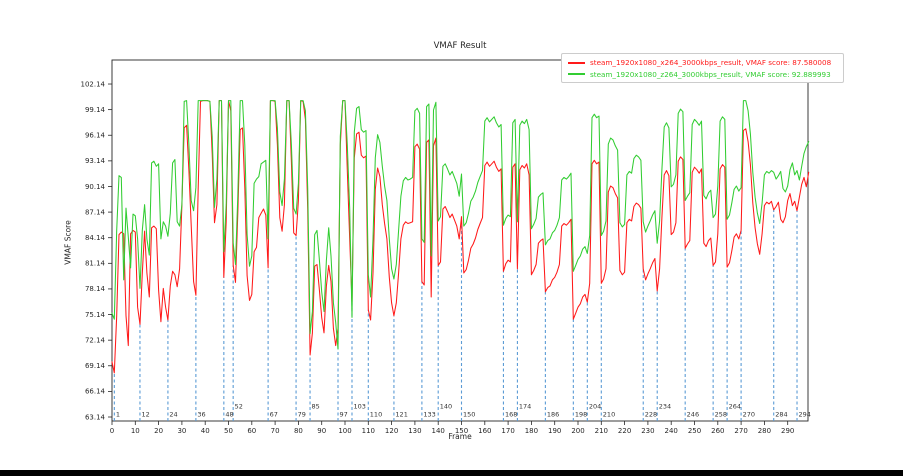 This screenshot has height=476, width=903. What do you see at coordinates (446, 407) in the screenshot?
I see `scene-change-label: 140` at bounding box center [446, 407].